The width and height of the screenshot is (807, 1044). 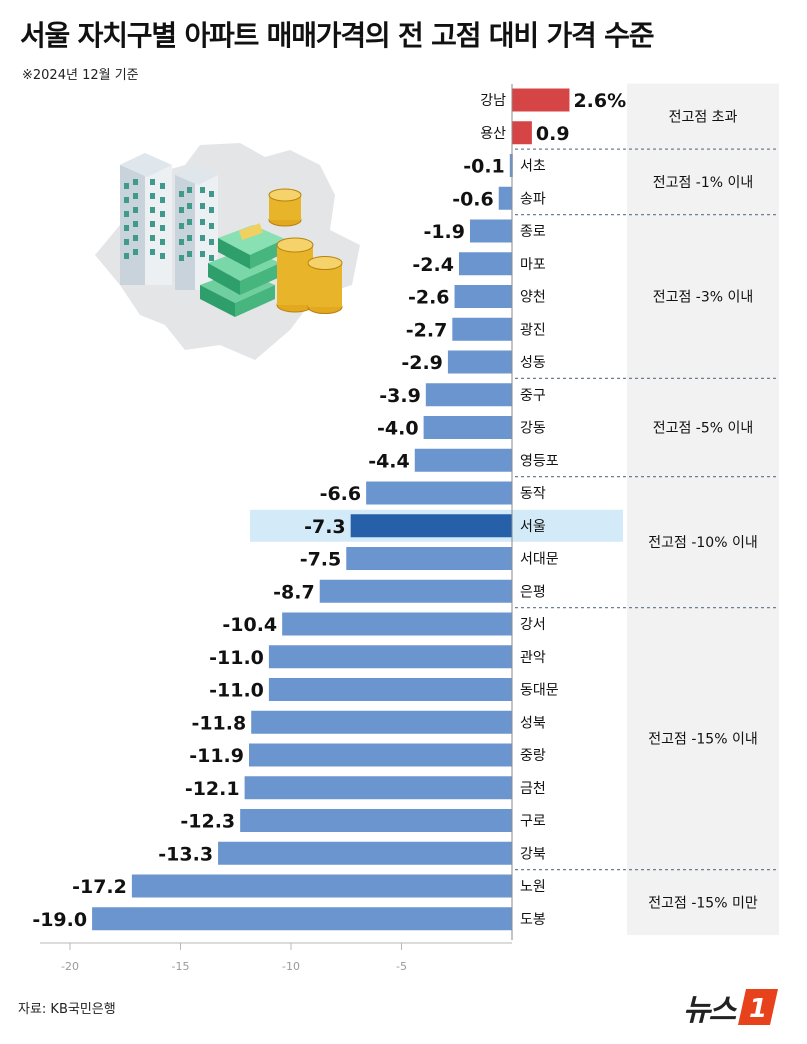 I want to click on value-label: -0.6, so click(x=473, y=199).